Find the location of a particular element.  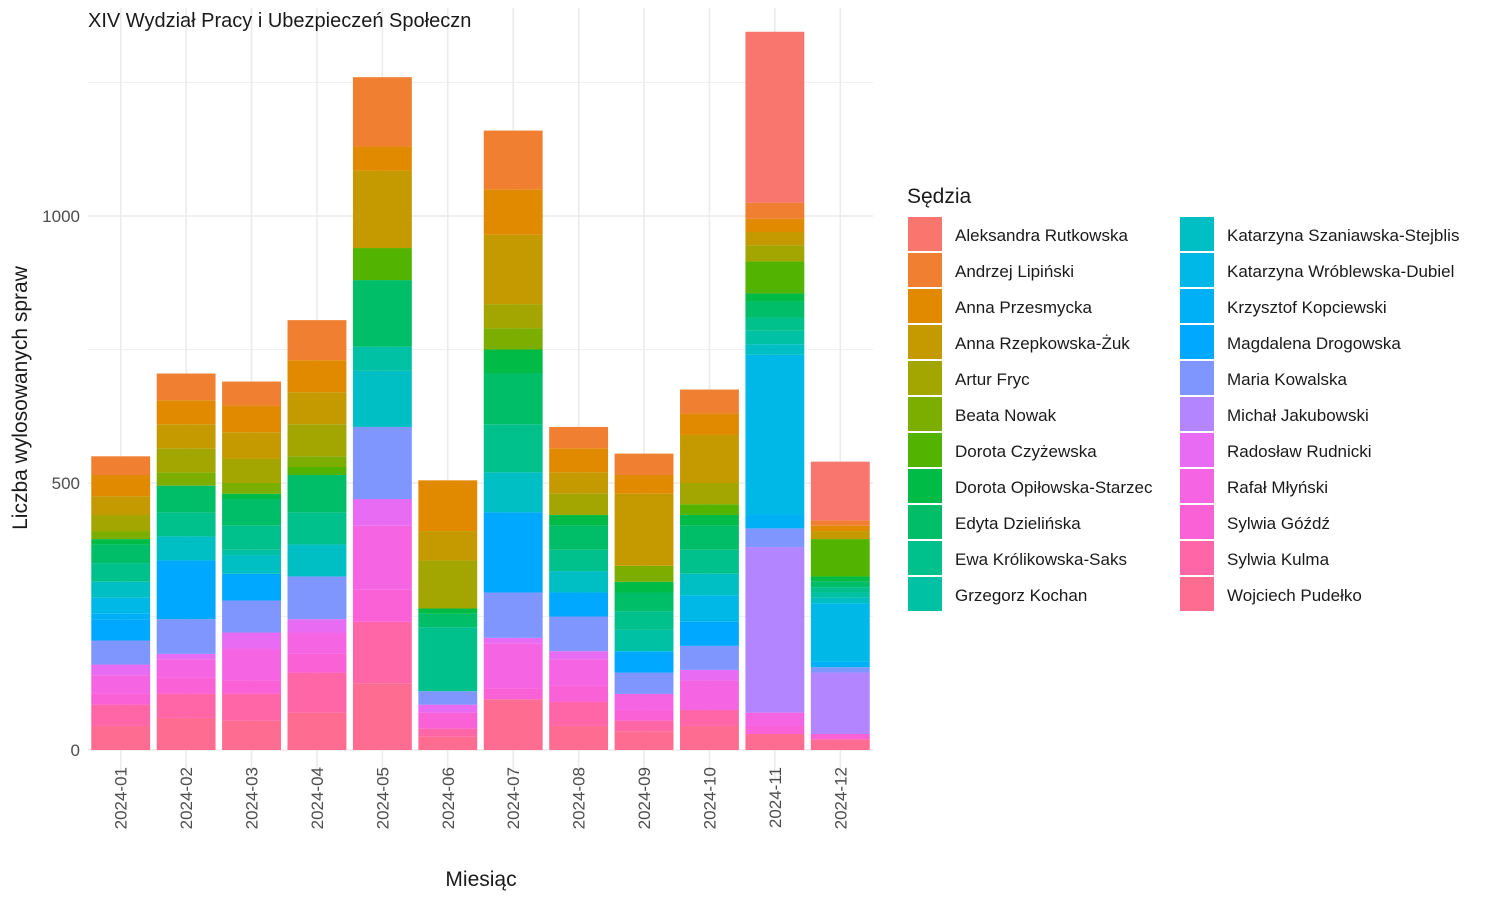

y-tick-label: 500 is located at coordinates (66, 483).